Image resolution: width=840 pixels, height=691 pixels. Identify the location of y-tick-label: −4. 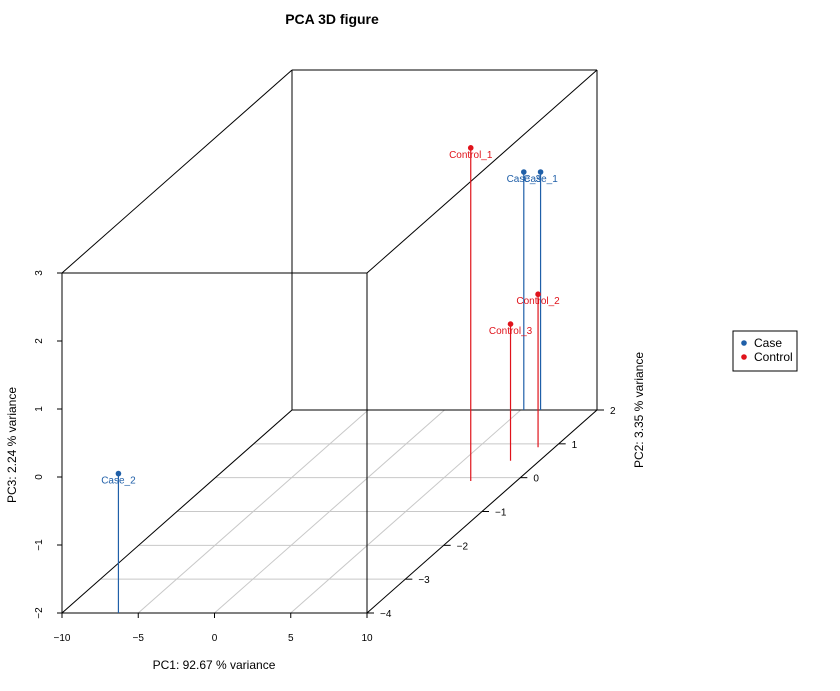
(386, 614).